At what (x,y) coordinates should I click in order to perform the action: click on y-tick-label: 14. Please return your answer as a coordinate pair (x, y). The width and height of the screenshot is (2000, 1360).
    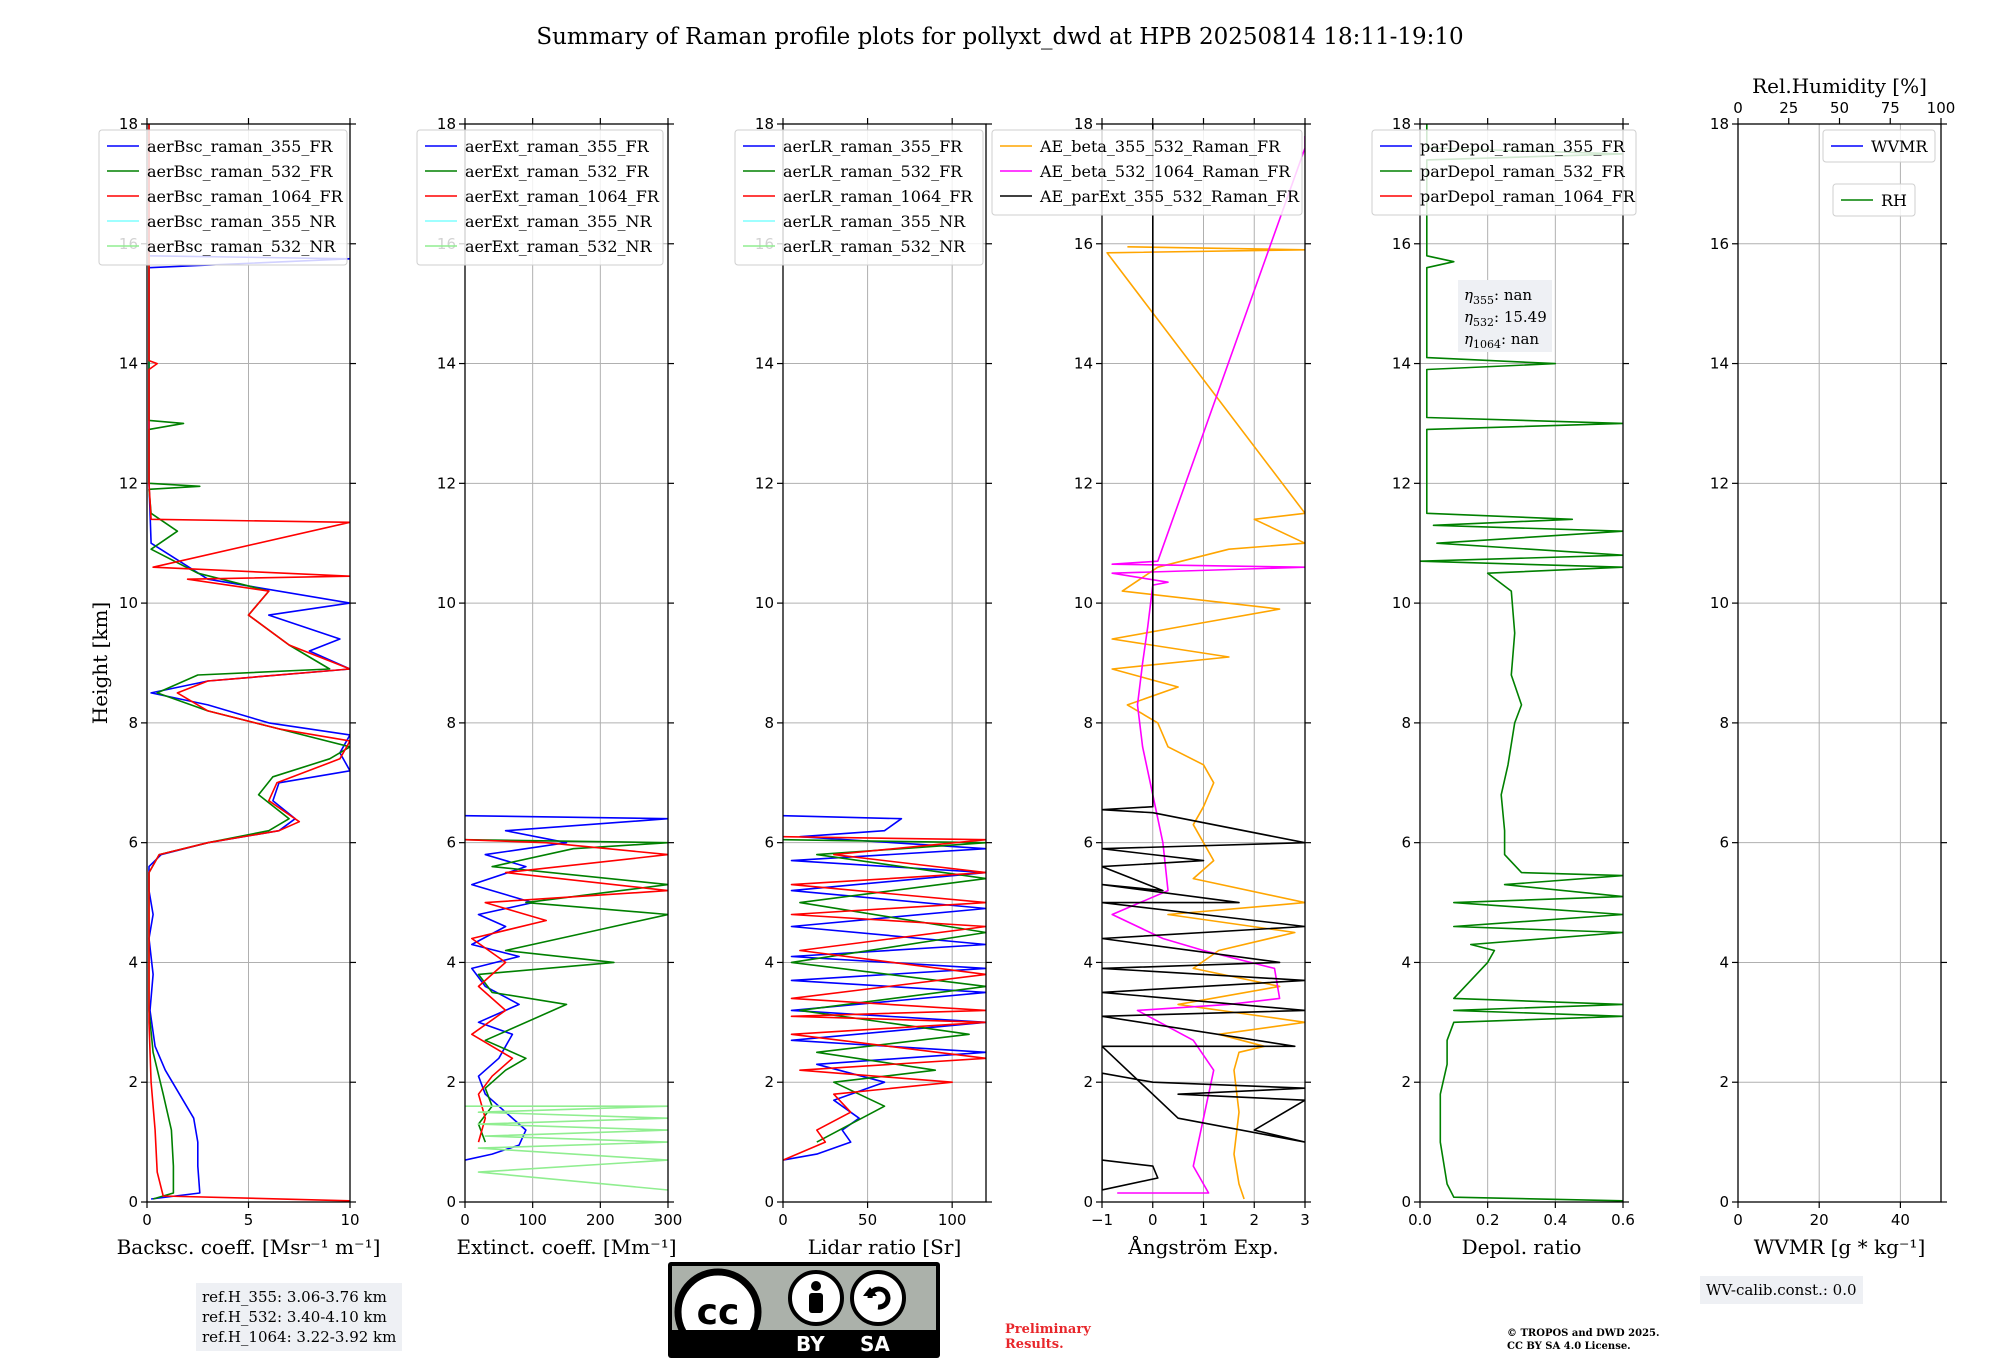
    Looking at the image, I should click on (1719, 364).